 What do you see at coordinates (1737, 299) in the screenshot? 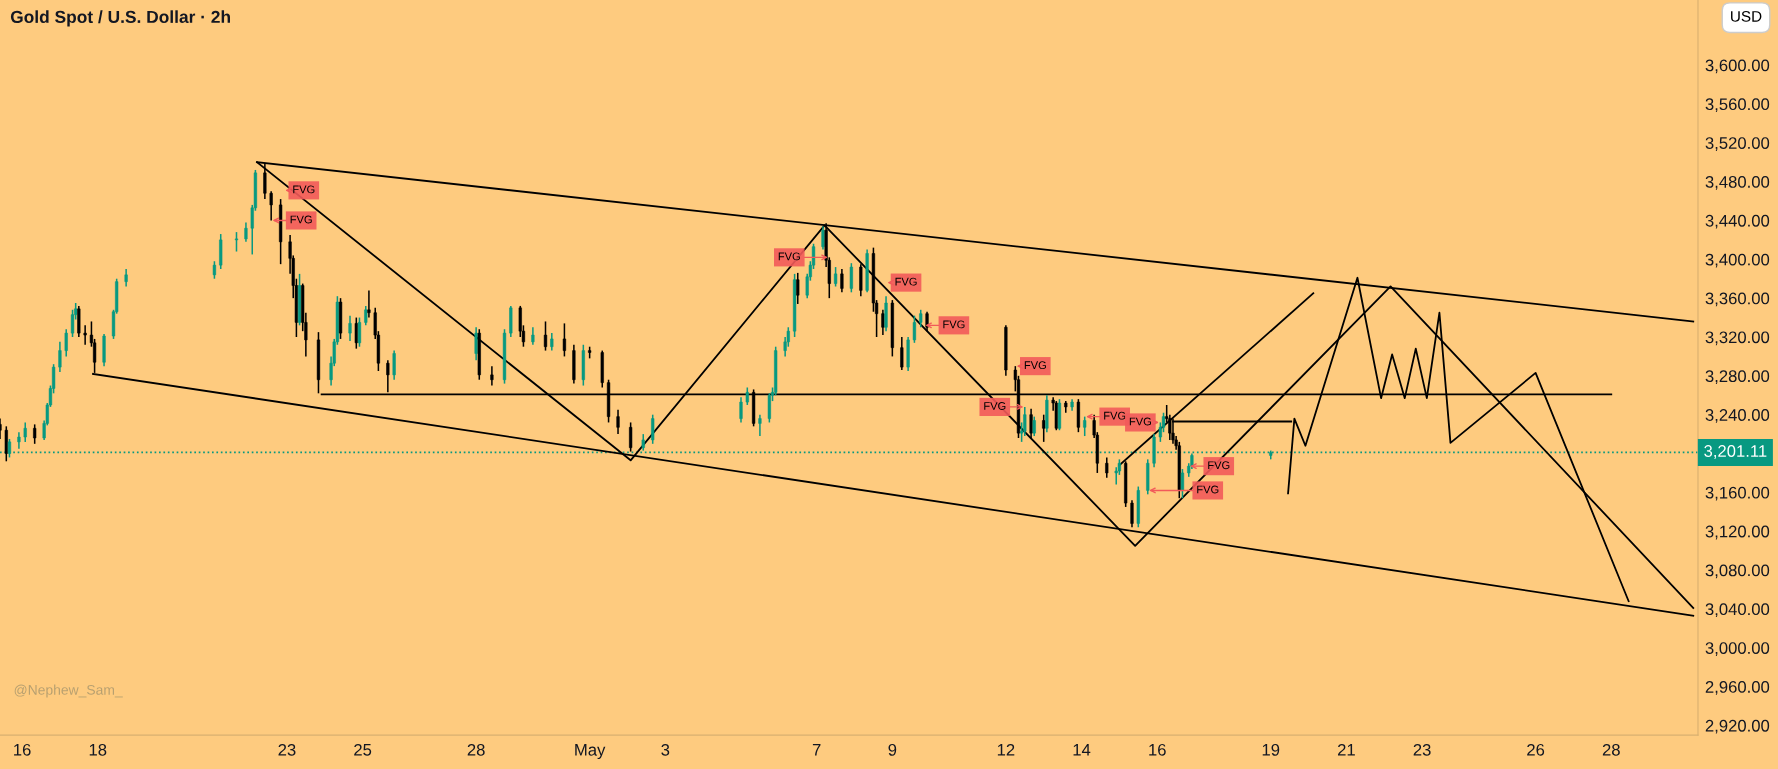
I see `y-tick-label: 3,360.00` at bounding box center [1737, 299].